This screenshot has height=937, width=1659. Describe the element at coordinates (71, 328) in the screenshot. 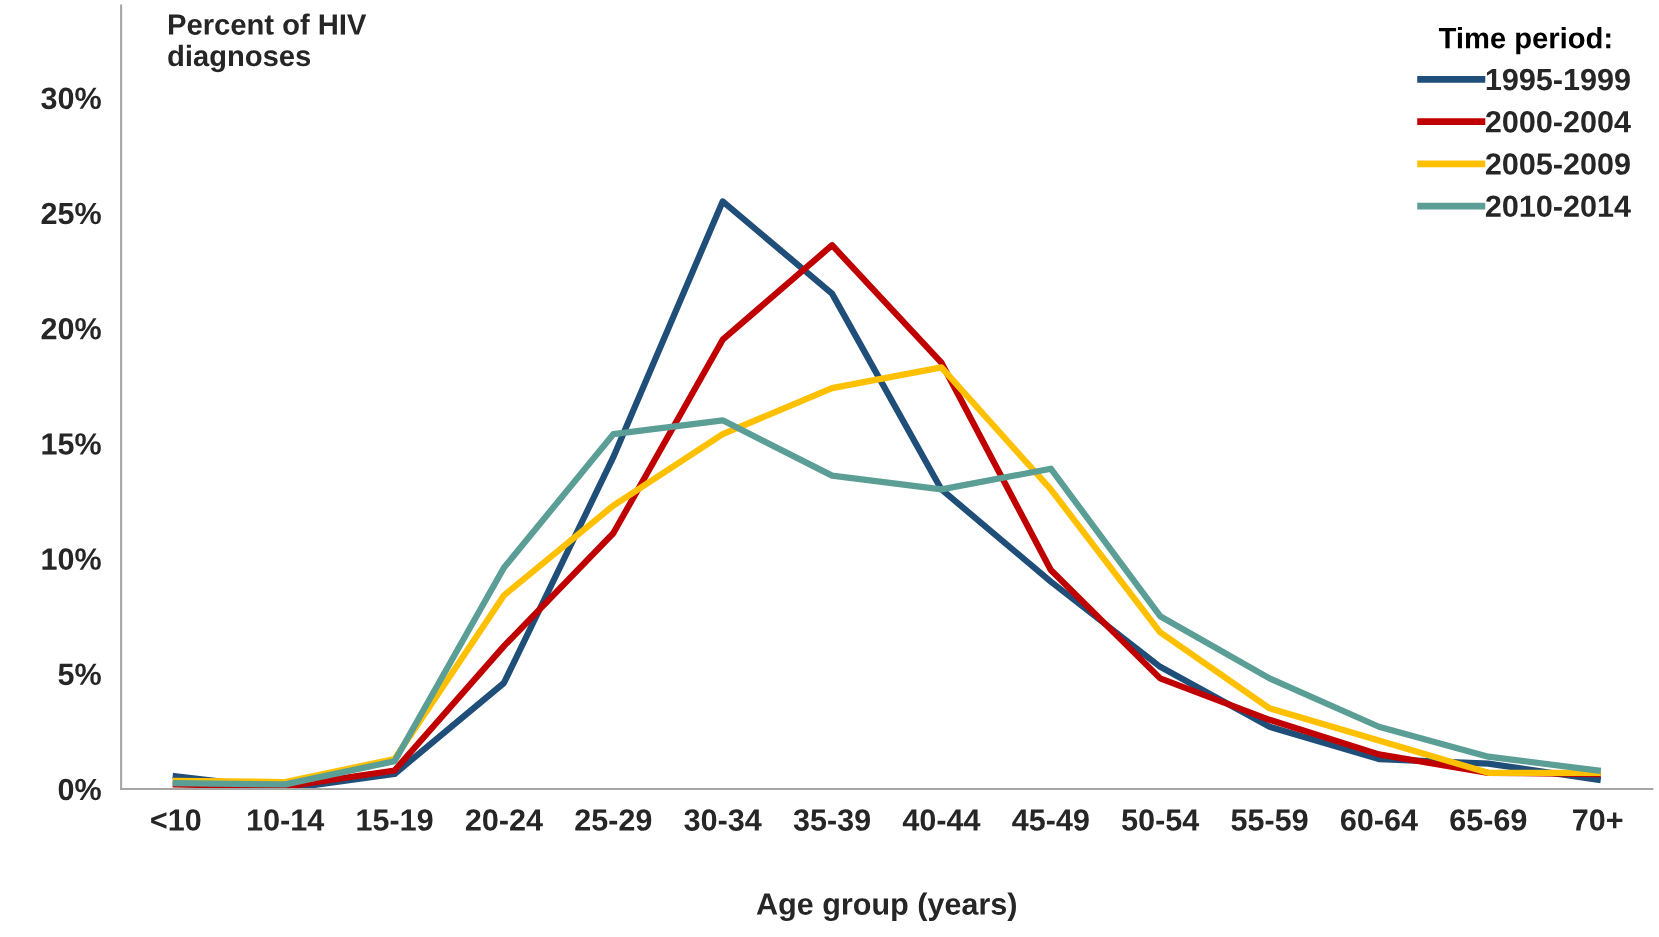

I see `y-tick-label: 20%` at that location.